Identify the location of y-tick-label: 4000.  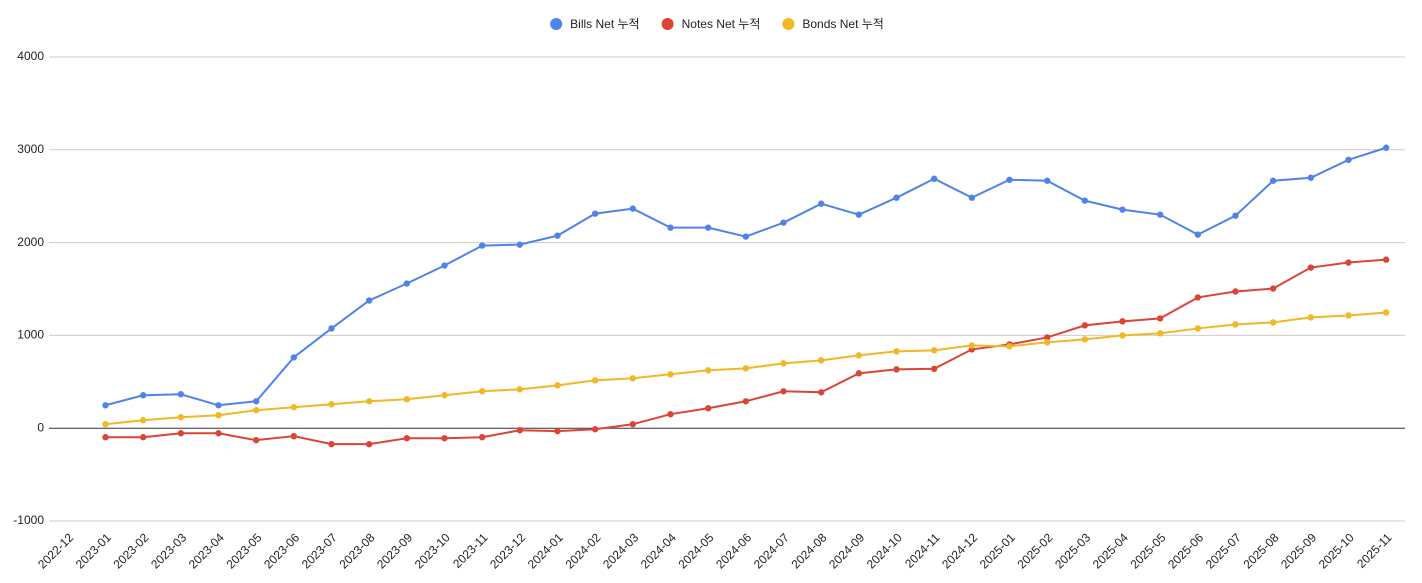
(30, 56).